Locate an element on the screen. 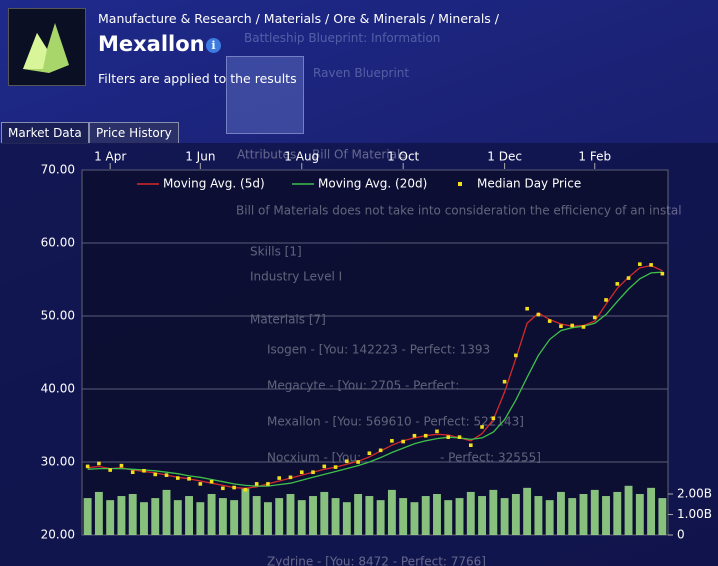 This screenshot has height=566, width=718. x-tick-label: 1 Apr is located at coordinates (110, 157).